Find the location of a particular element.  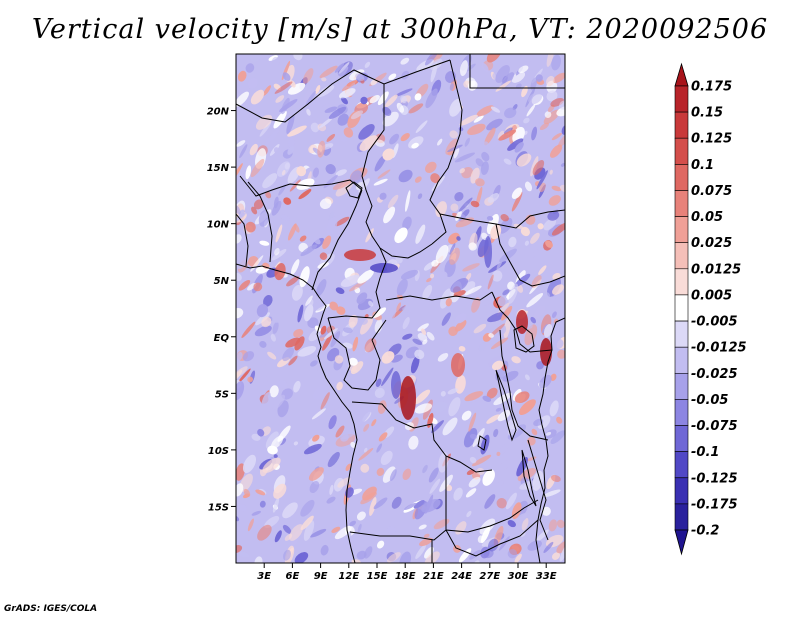

colorbar-label: 0.1 is located at coordinates (702, 165).